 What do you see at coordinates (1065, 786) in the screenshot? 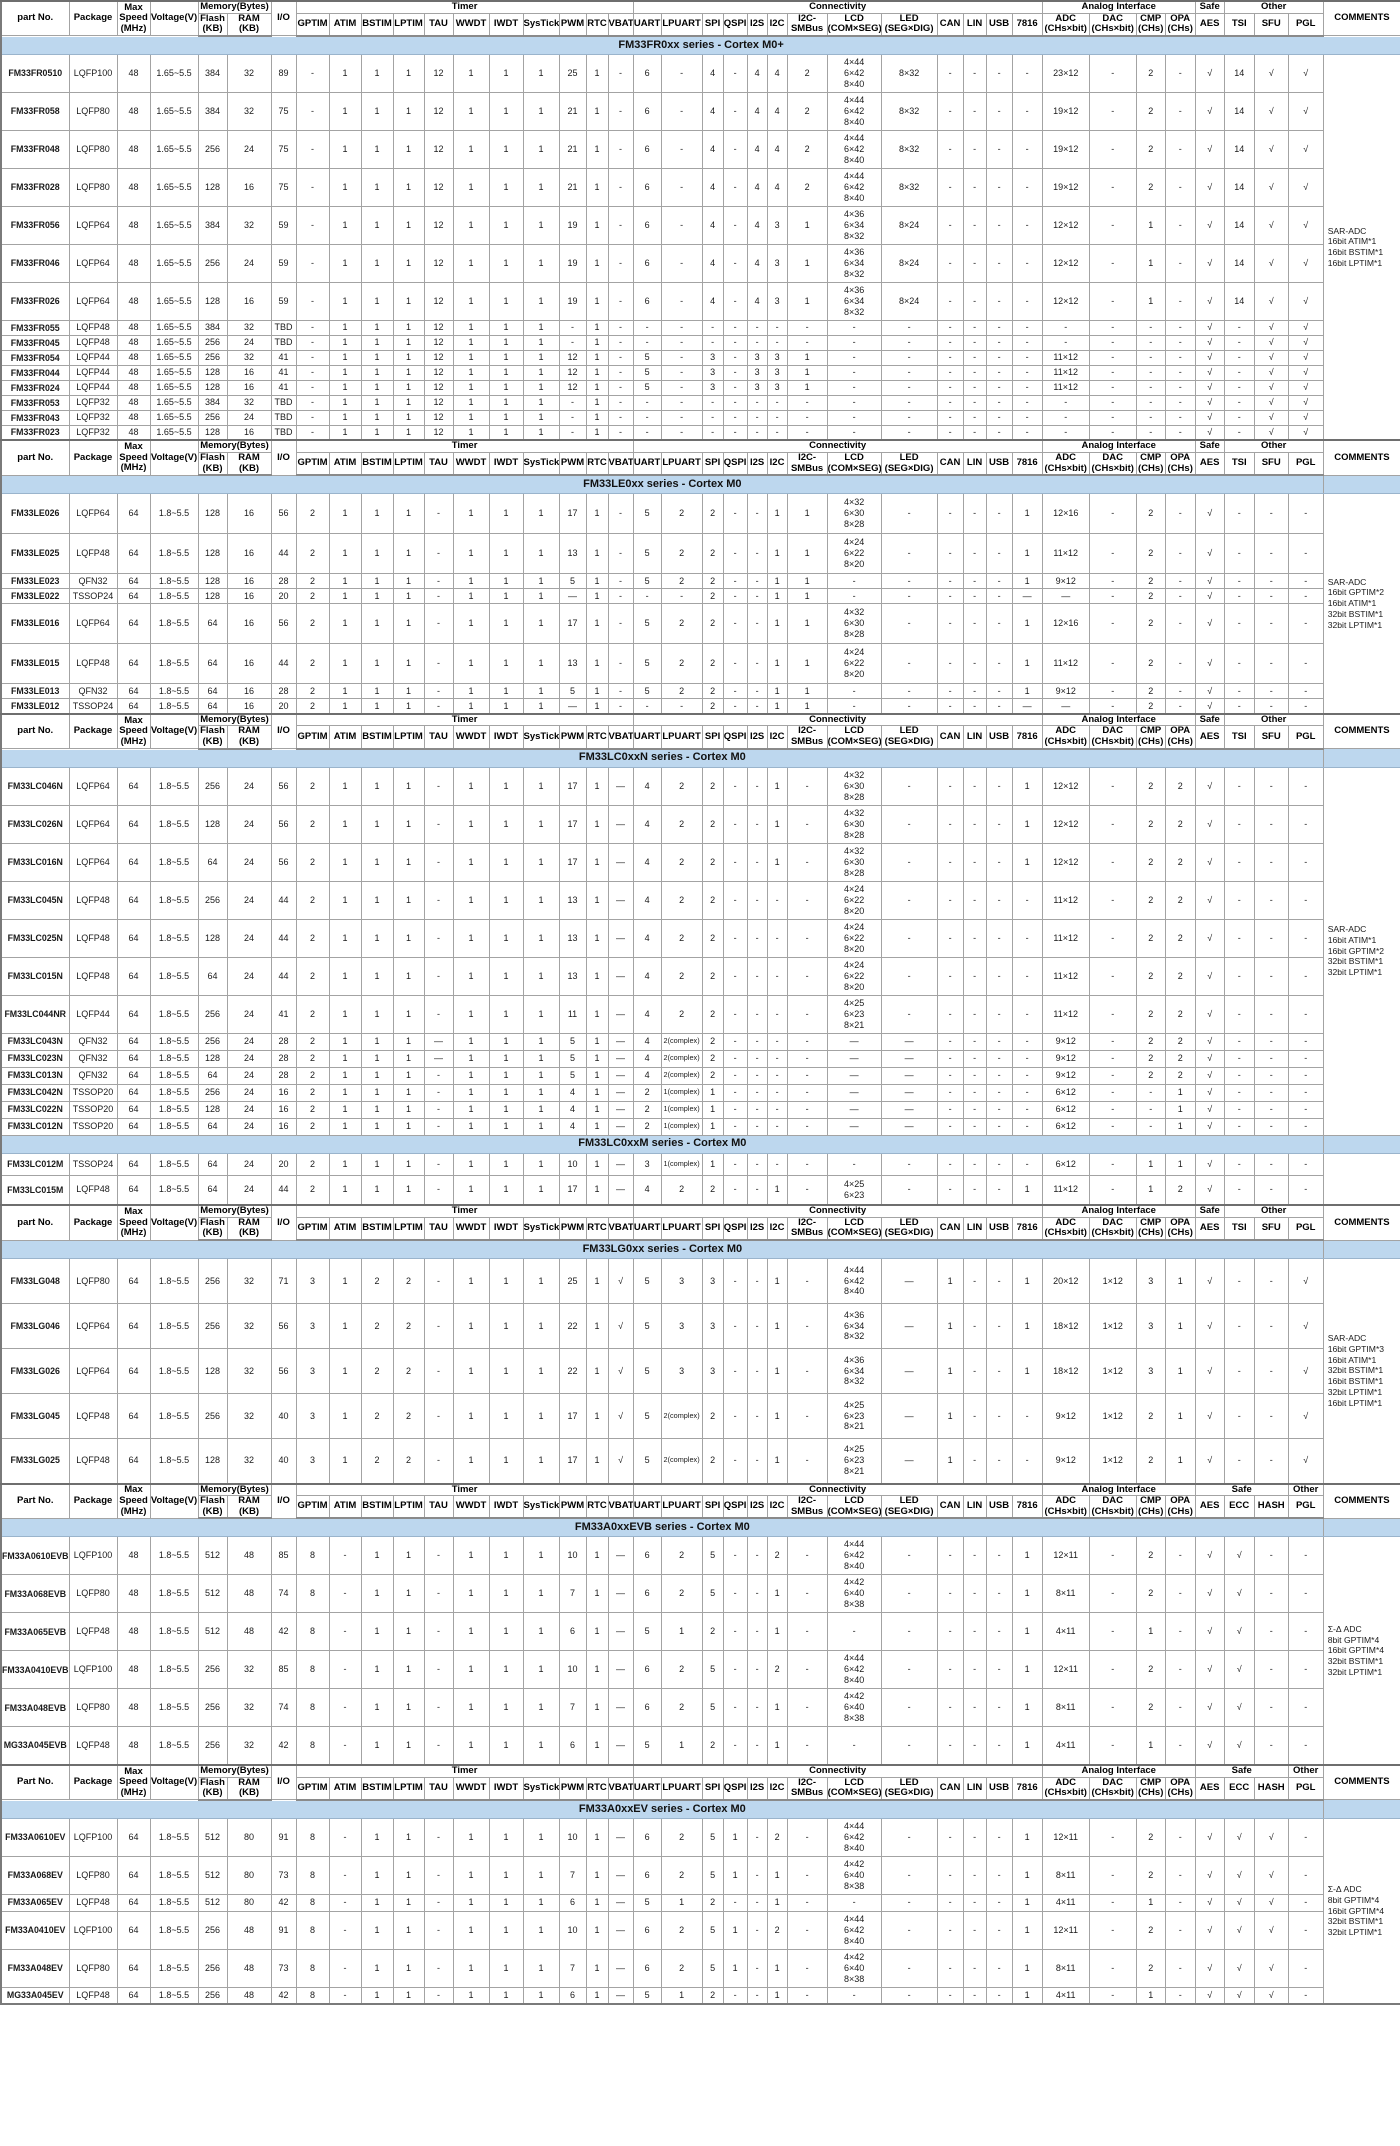
I see `cell-adc: 12×12` at bounding box center [1065, 786].